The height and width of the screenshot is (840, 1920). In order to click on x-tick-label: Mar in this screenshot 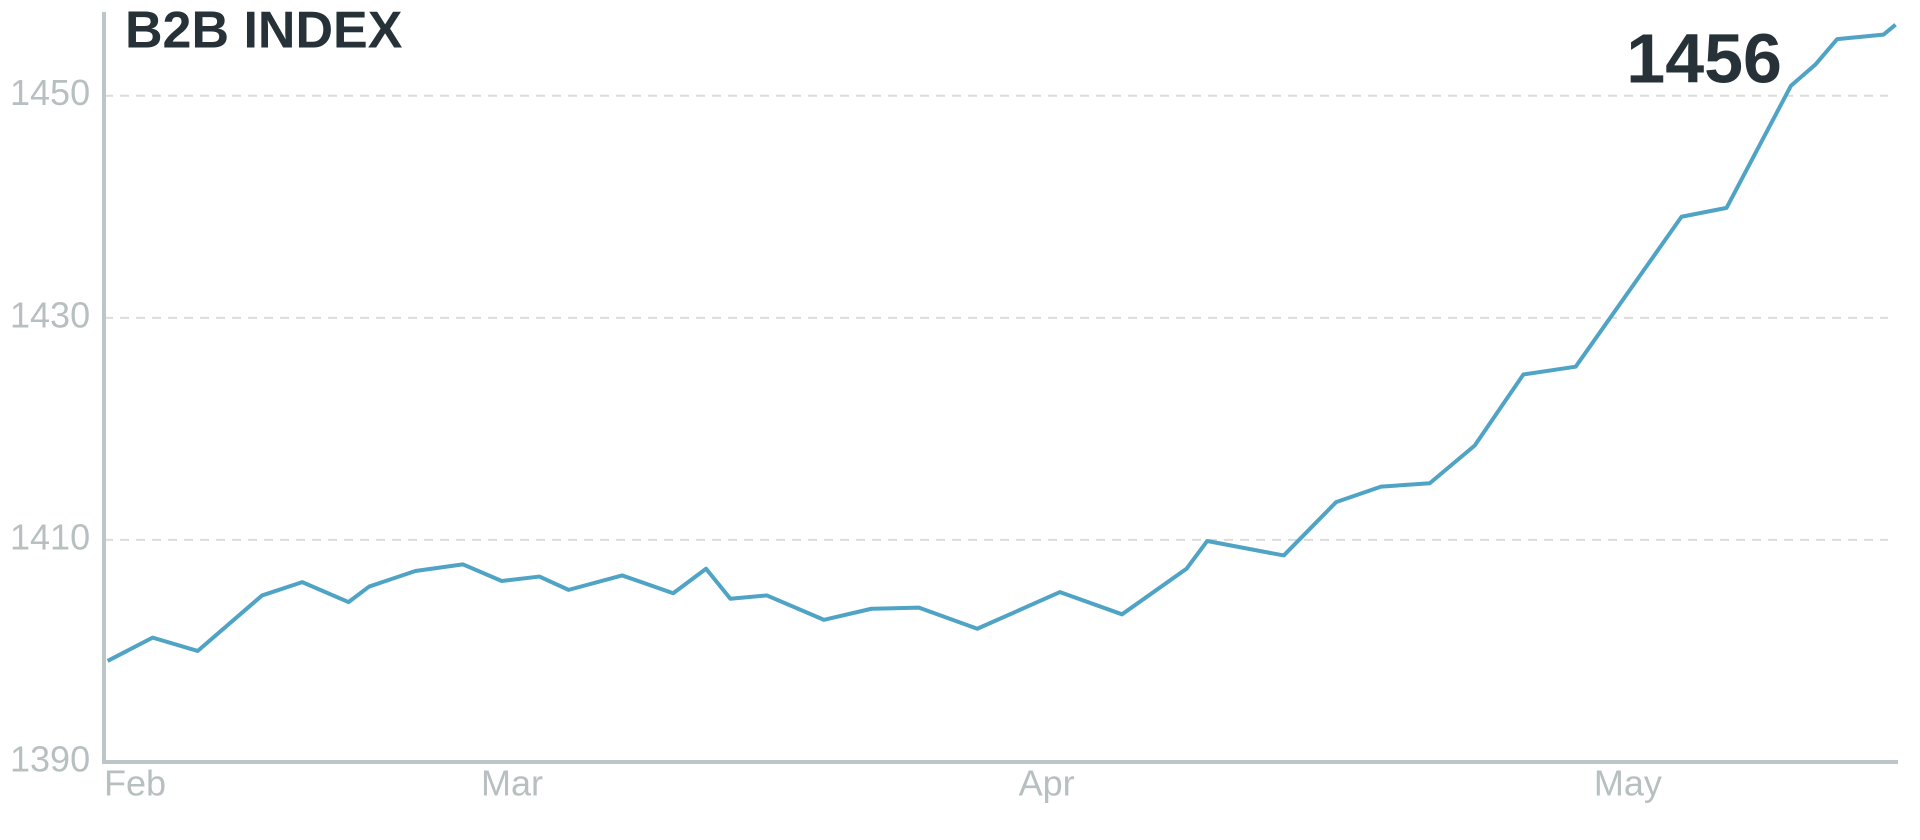, I will do `click(512, 783)`.